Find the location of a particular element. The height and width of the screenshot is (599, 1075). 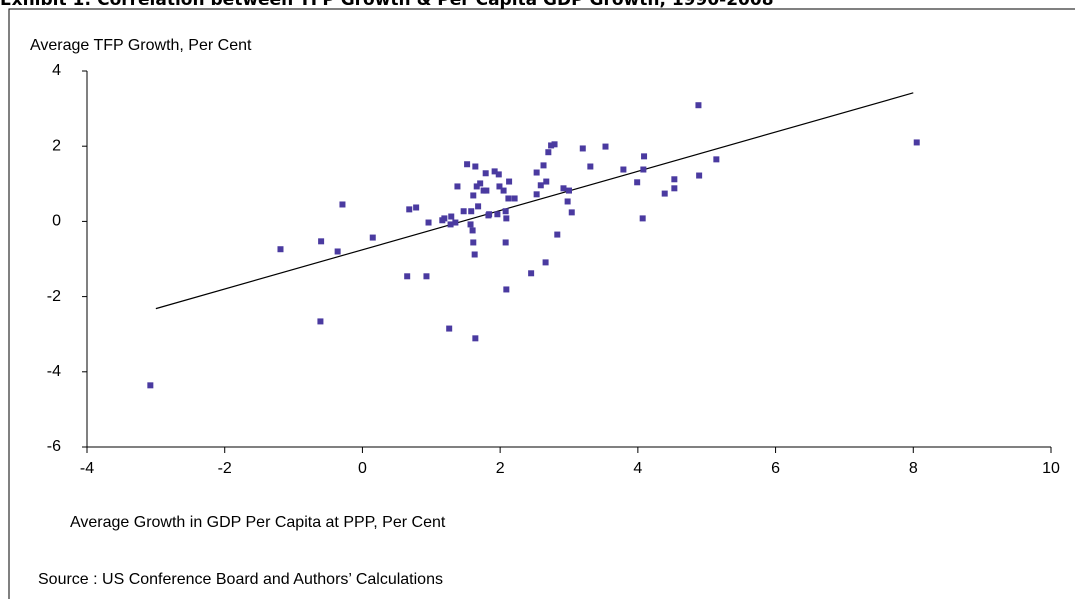

y-tick-label: -6 is located at coordinates (54, 446).